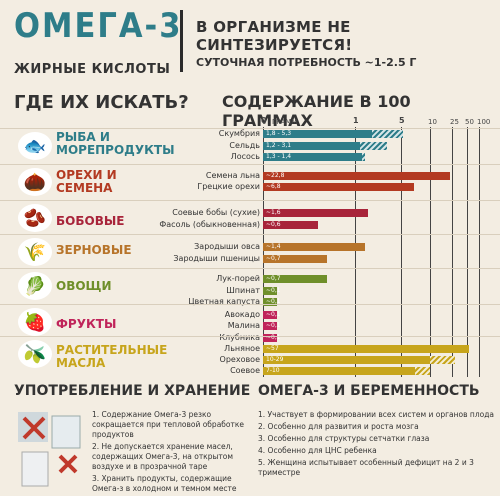 This screenshot has width=500, height=496. I want to click on bar-value-label: ~0,6, so click(273, 224).